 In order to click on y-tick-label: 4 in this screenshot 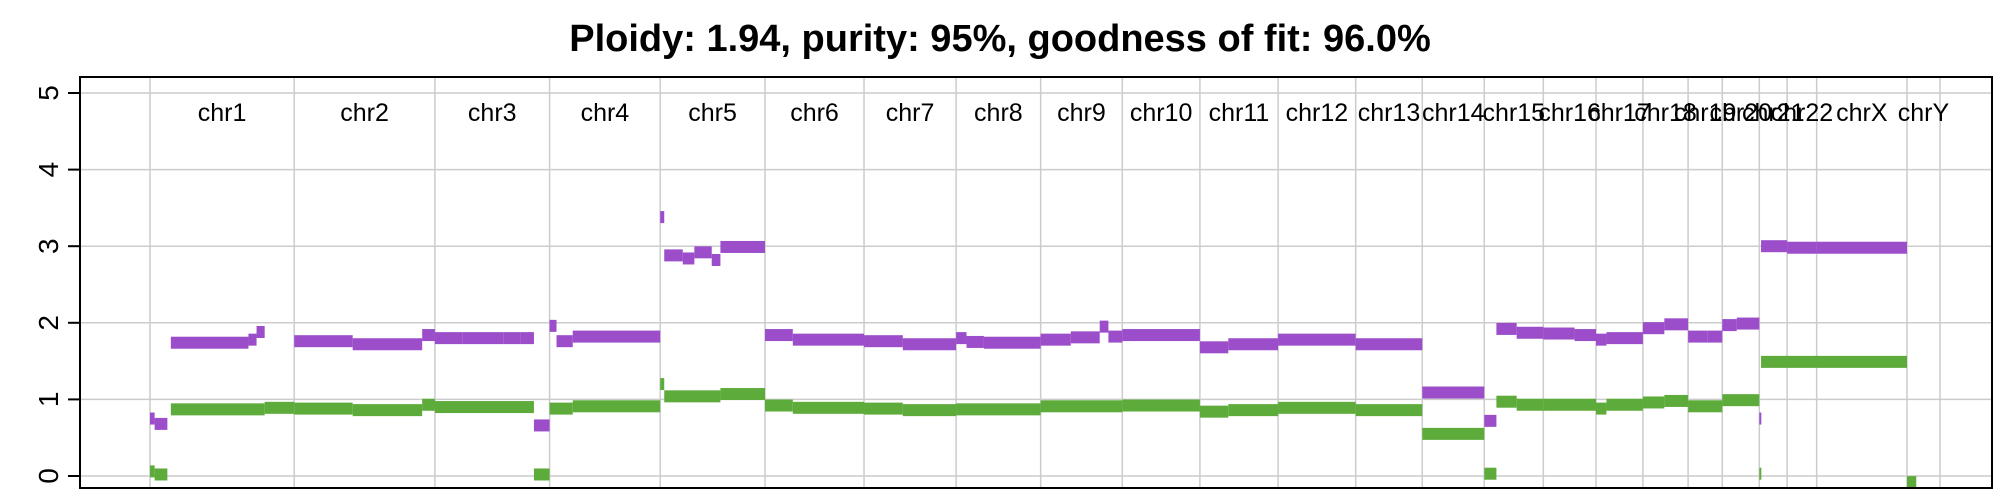, I will do `click(48, 170)`.